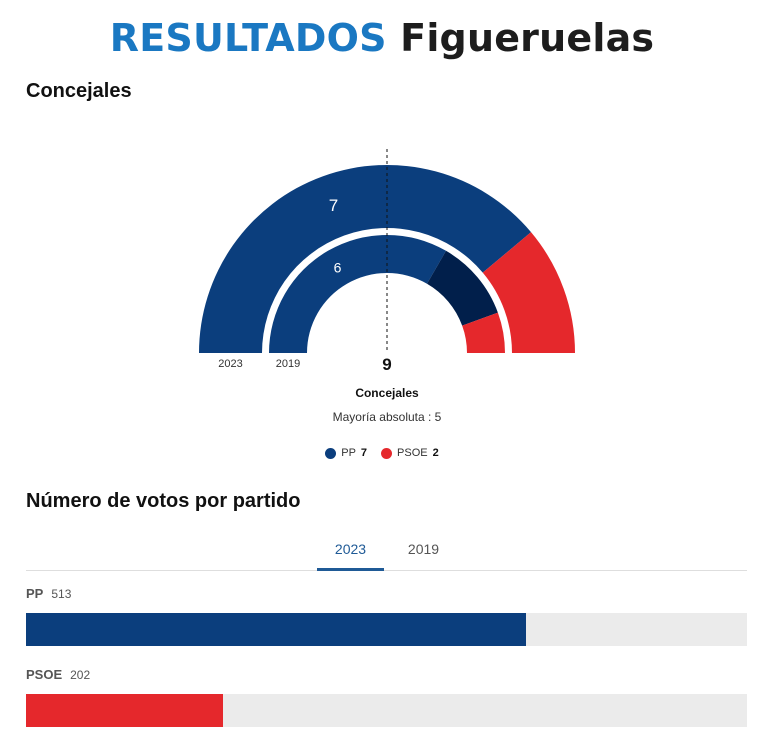  What do you see at coordinates (35, 593) in the screenshot?
I see `vote-party-label: PP` at bounding box center [35, 593].